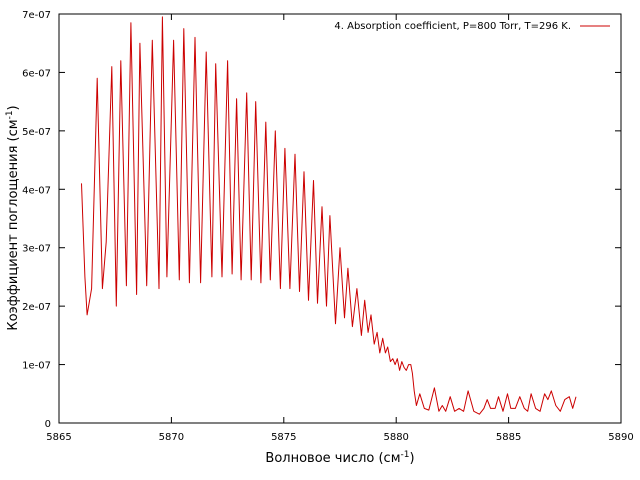 The height and width of the screenshot is (480, 640). What do you see at coordinates (36, 307) in the screenshot?
I see `y-tick-label: 2e-07` at bounding box center [36, 307].